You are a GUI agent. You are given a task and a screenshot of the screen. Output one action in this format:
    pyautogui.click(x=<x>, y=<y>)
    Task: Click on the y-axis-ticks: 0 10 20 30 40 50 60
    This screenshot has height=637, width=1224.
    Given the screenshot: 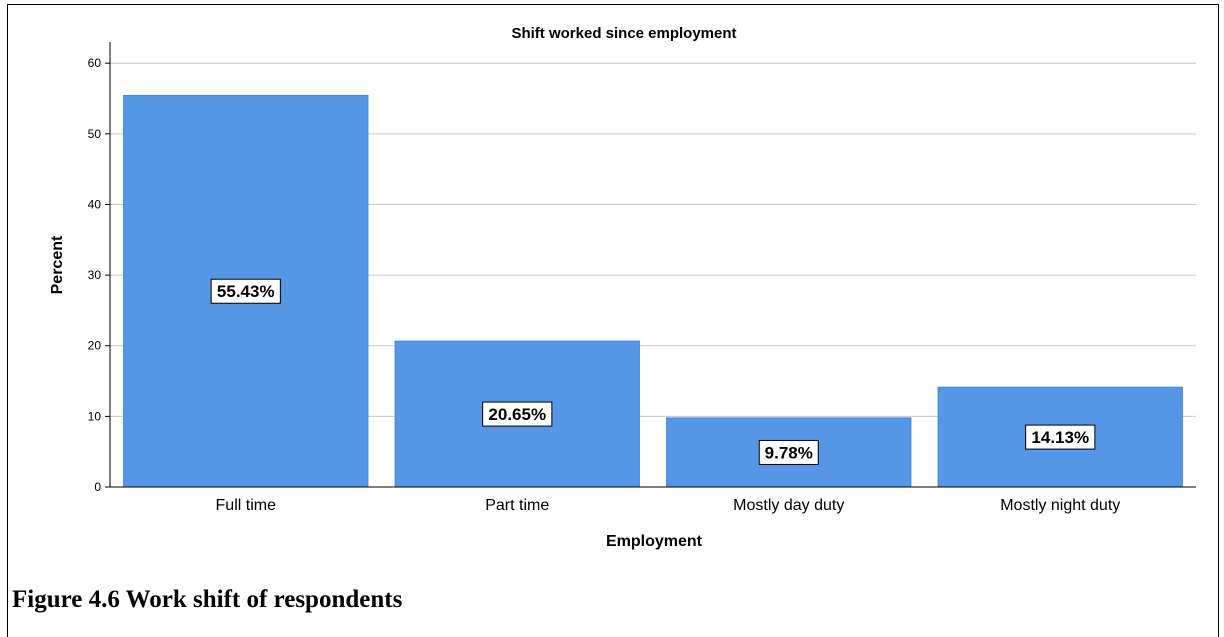 What is the action you would take?
    pyautogui.click(x=99, y=275)
    